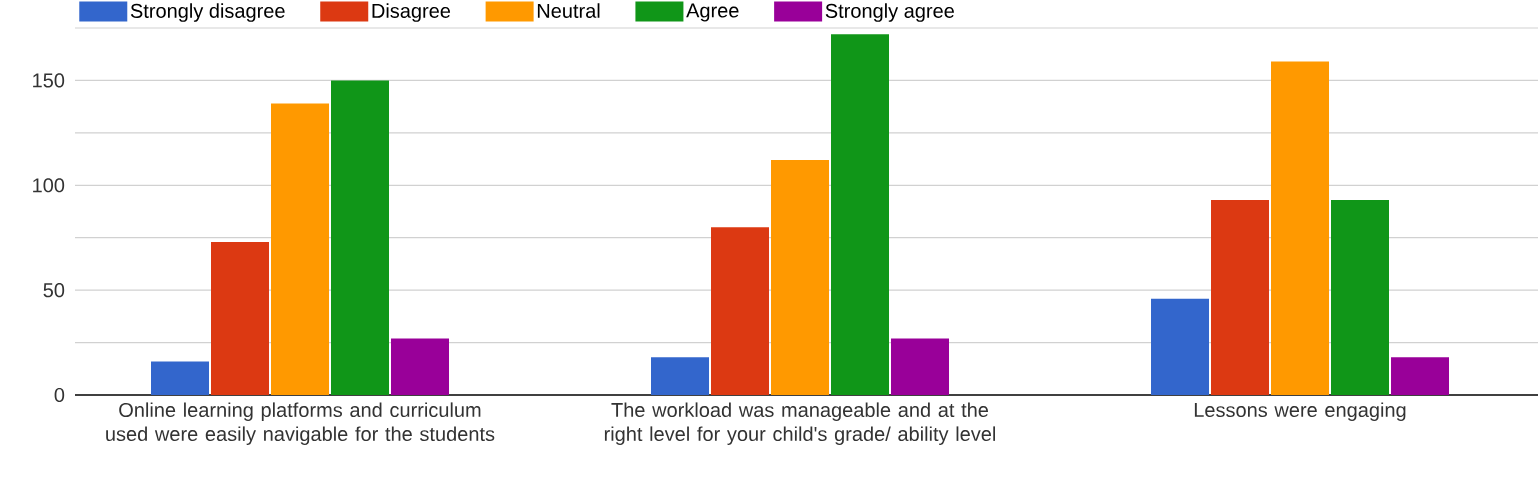  What do you see at coordinates (207, 12) in the screenshot?
I see `legend-label: Strongly disagree` at bounding box center [207, 12].